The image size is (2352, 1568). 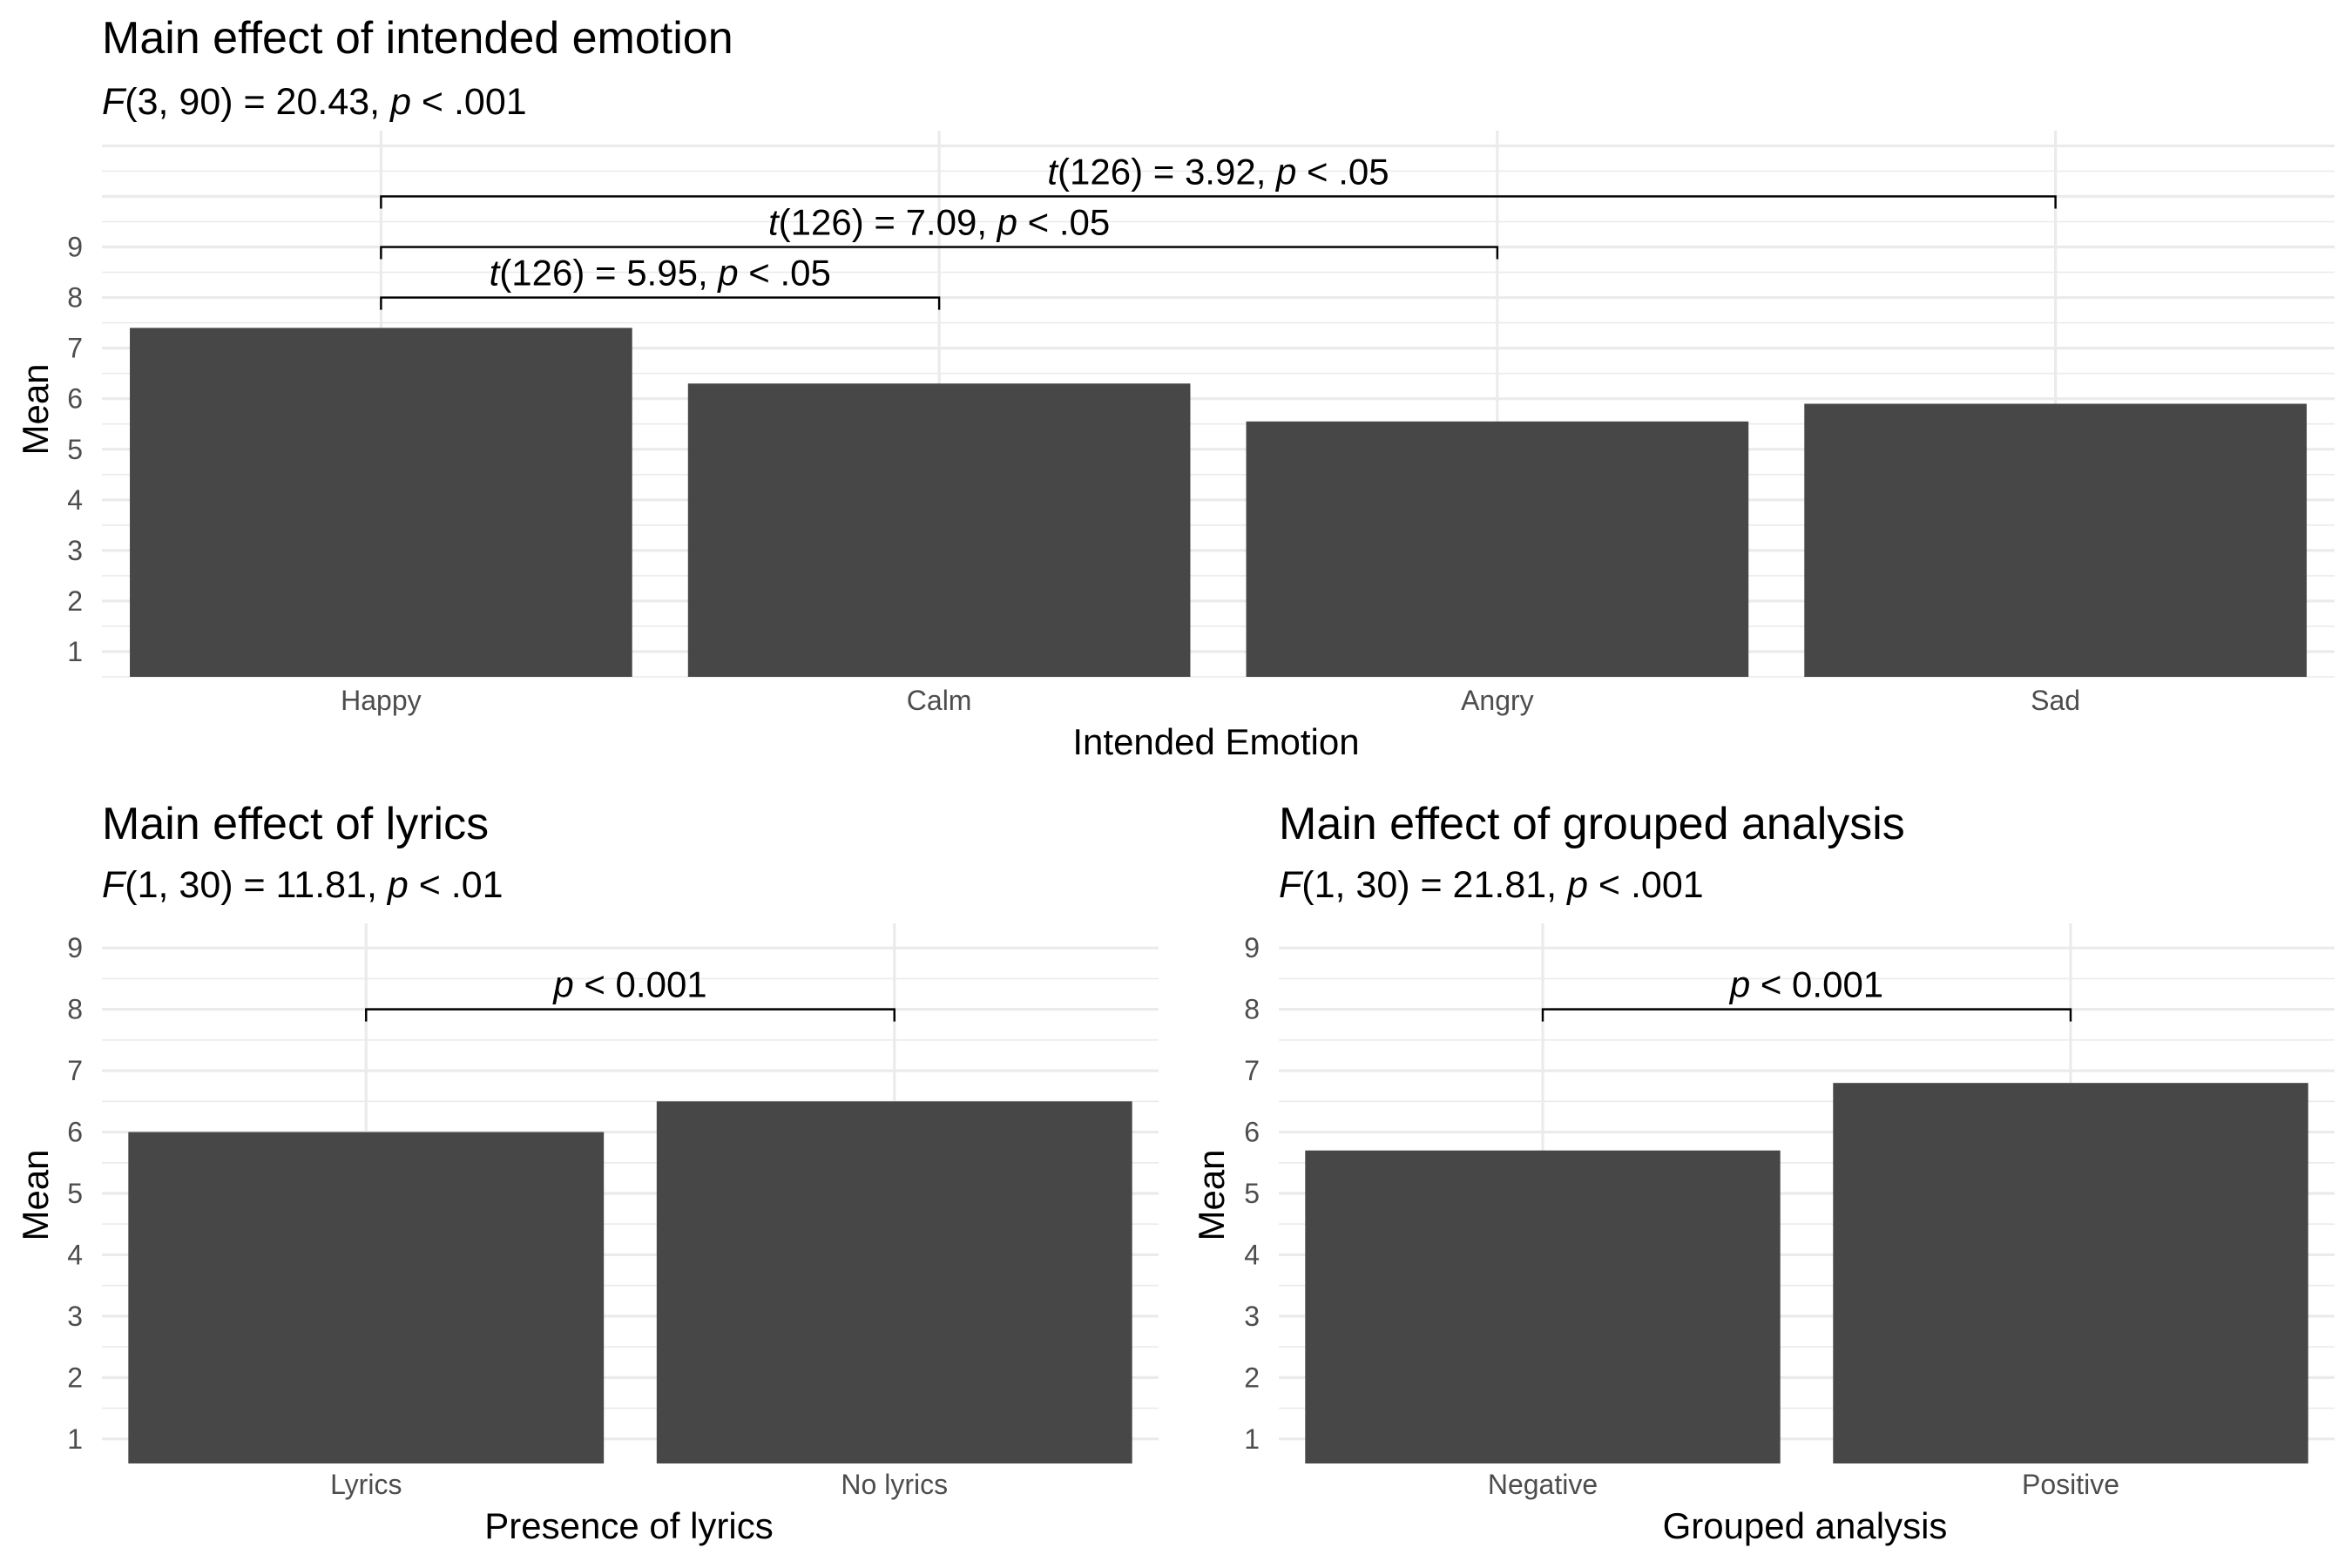 I want to click on y-tick-label: 3, so click(x=1252, y=1316).